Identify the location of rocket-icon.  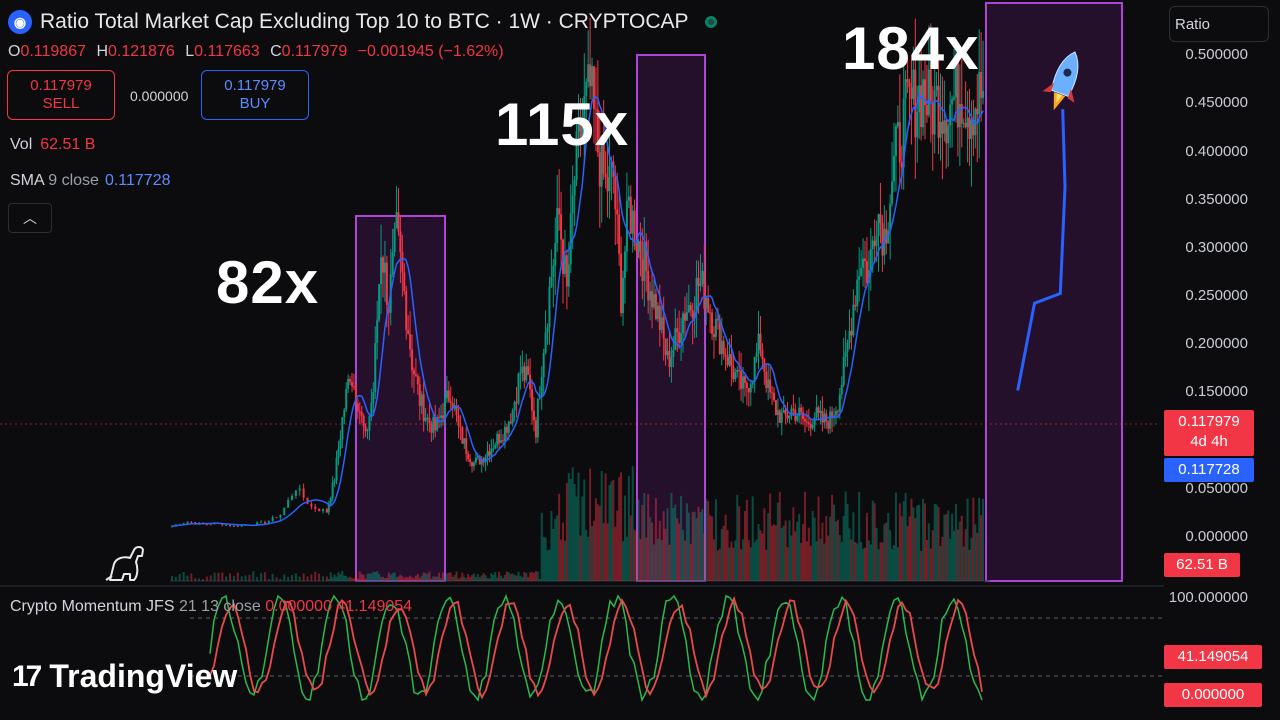
(1060, 81).